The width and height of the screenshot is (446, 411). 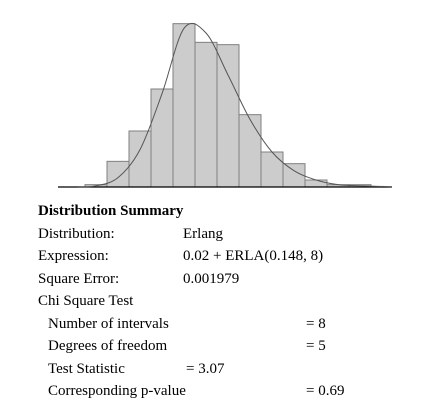 I want to click on distribution-label: Distribution:, so click(x=76, y=233).